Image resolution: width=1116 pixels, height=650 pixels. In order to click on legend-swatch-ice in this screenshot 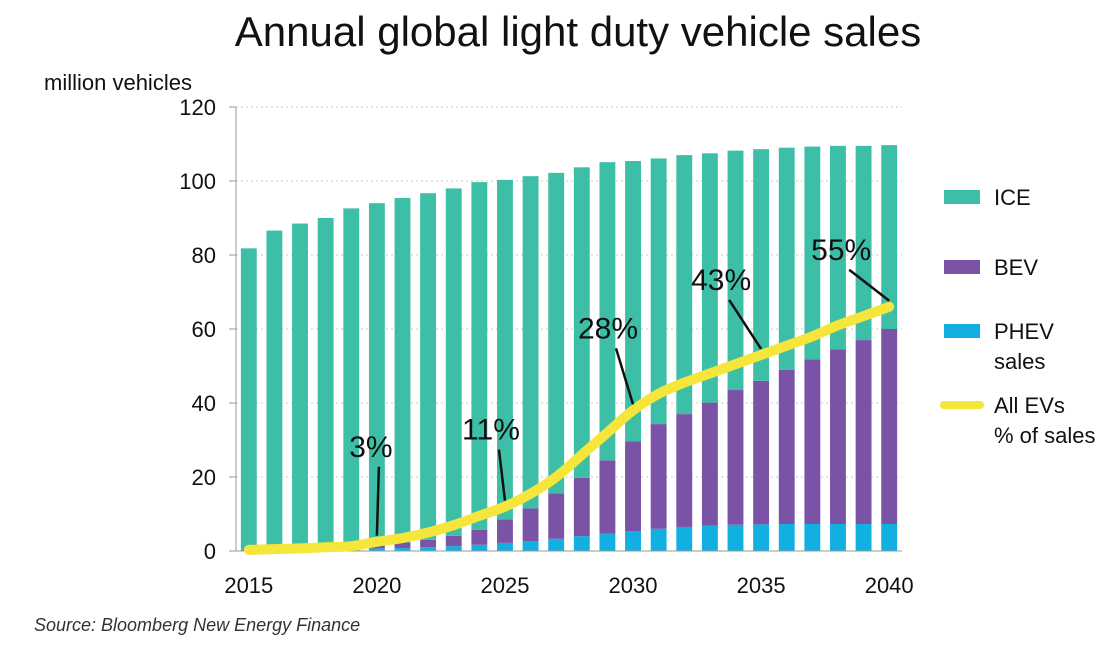, I will do `click(962, 197)`.